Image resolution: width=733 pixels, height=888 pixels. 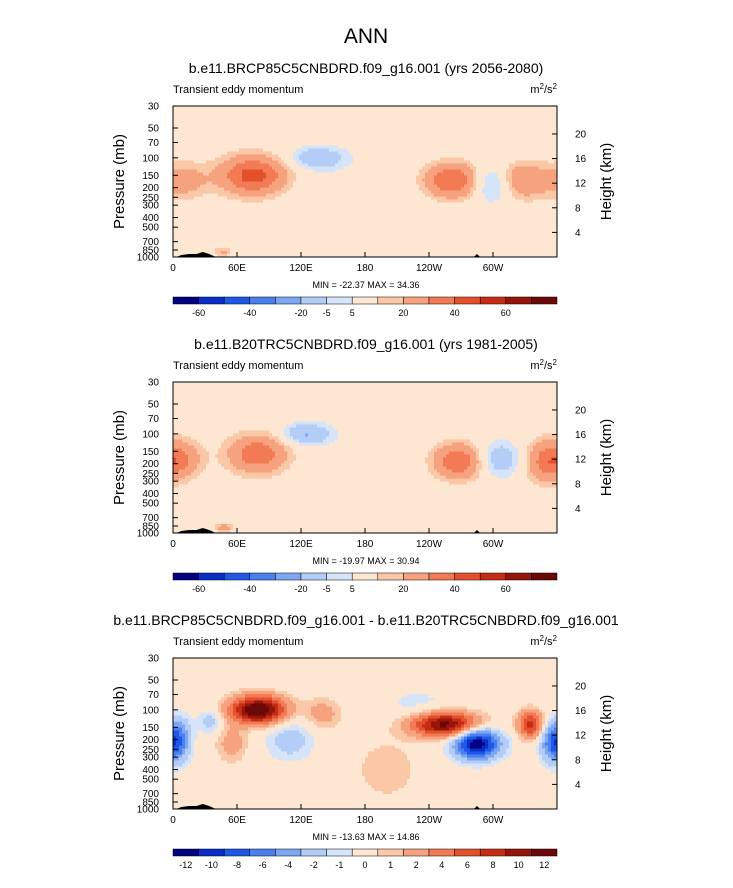 I want to click on y-axis-label: Pressure (mb), so click(x=119, y=733).